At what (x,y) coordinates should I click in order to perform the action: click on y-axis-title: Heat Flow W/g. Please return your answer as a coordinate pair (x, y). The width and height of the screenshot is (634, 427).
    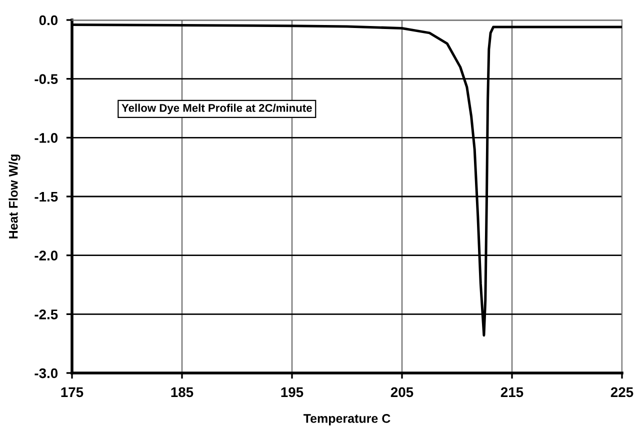
    Looking at the image, I should click on (14, 196).